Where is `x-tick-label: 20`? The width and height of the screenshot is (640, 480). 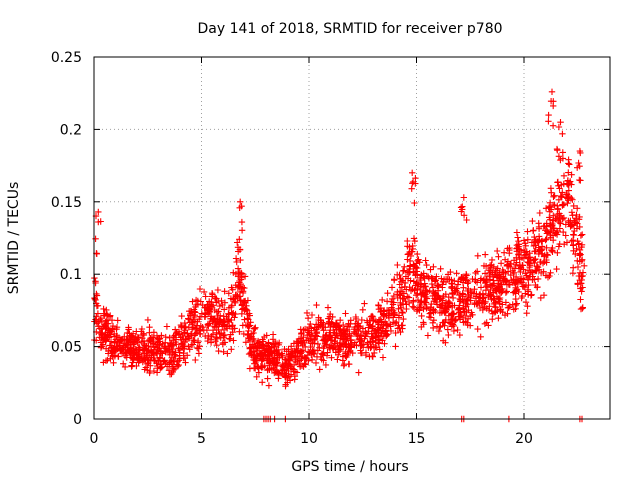 x-tick-label: 20 is located at coordinates (524, 439).